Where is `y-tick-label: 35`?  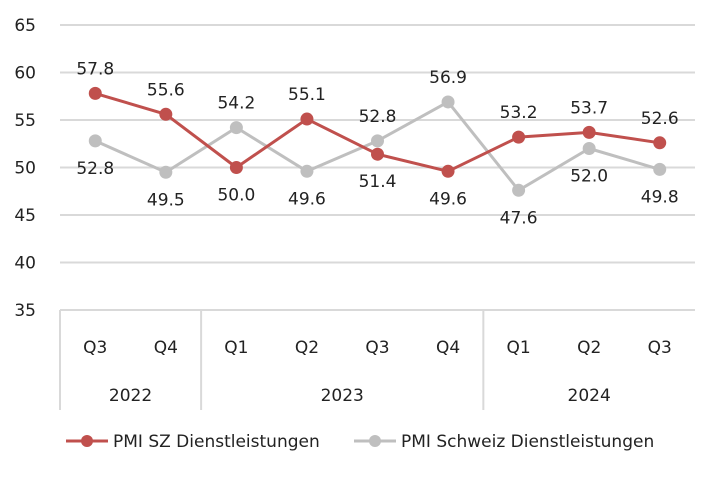 y-tick-label: 35 is located at coordinates (25, 311).